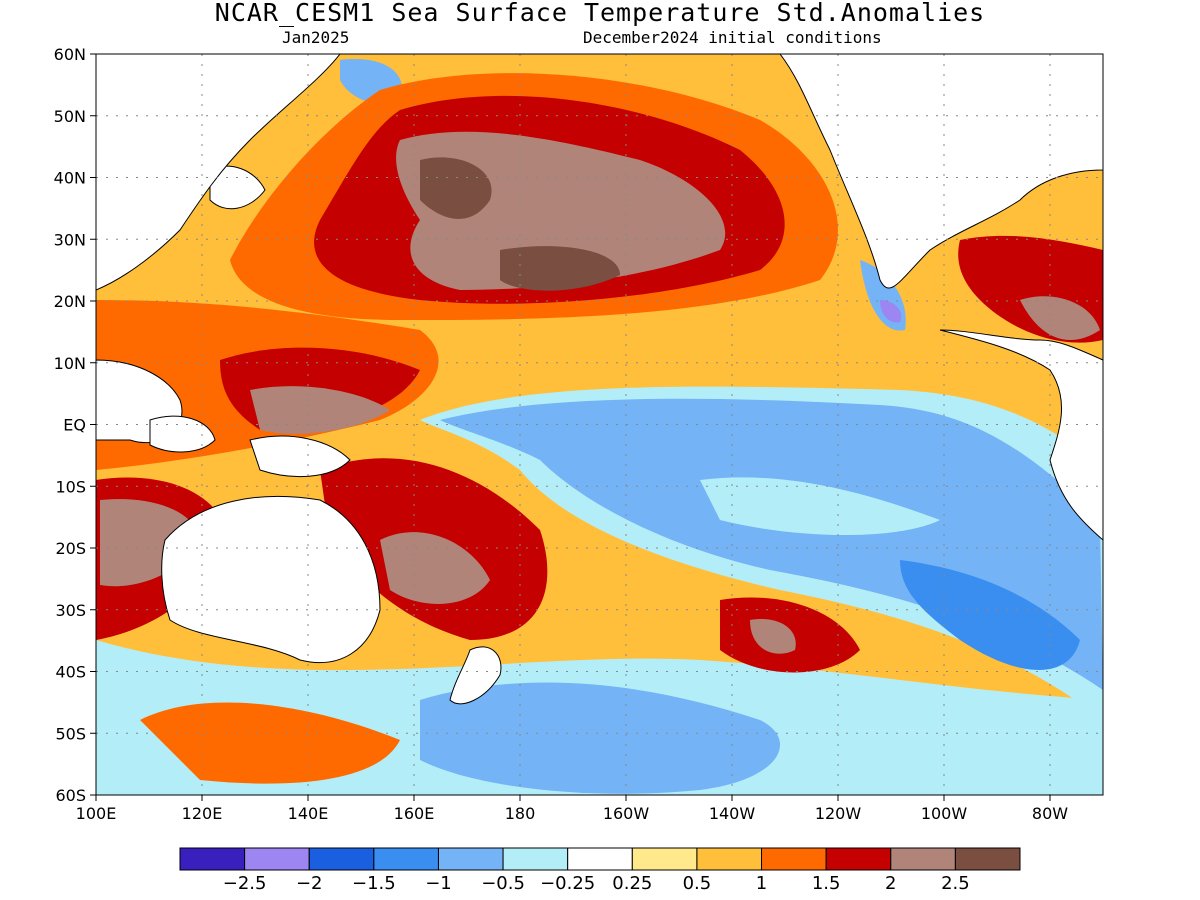 The width and height of the screenshot is (1200, 900). What do you see at coordinates (70, 486) in the screenshot?
I see `lat-tick-label: 10S` at bounding box center [70, 486].